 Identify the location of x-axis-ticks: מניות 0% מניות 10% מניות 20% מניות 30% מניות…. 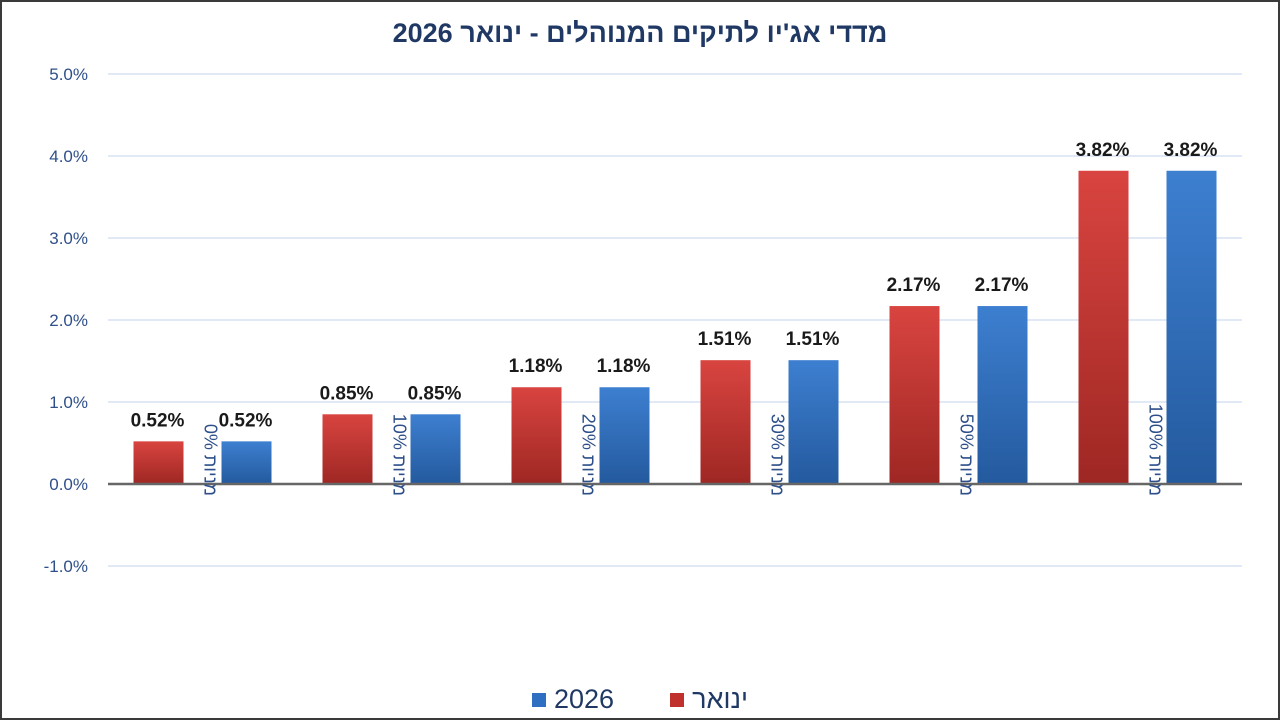
(683, 450).